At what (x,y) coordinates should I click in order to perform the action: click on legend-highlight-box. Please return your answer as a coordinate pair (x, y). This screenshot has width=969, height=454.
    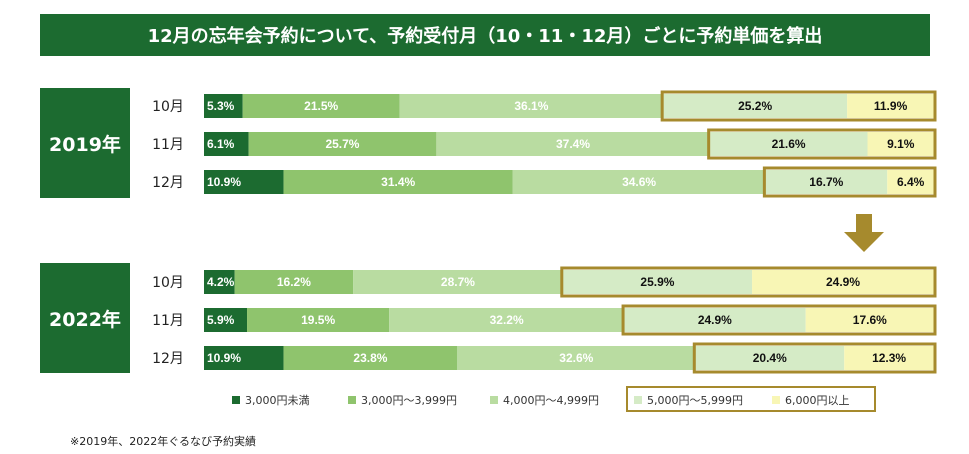
    Looking at the image, I should click on (751, 399).